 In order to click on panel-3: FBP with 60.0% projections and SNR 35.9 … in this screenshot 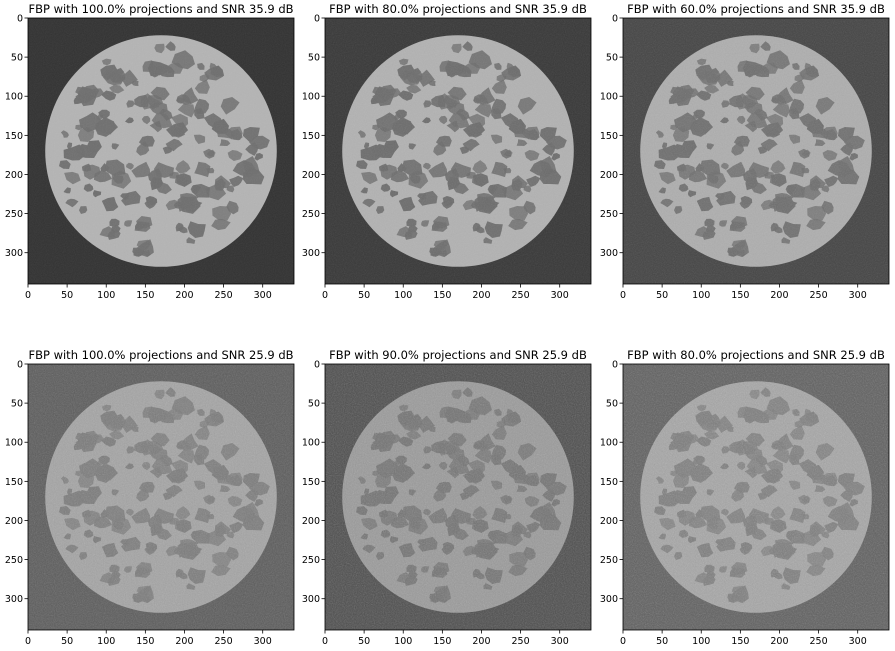, I will do `click(745, 151)`.